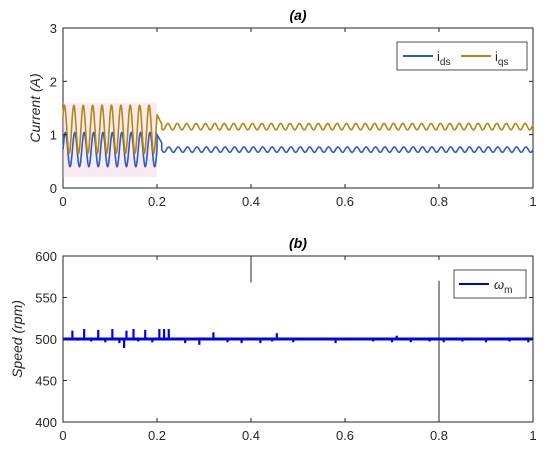  What do you see at coordinates (17, 339) in the screenshot?
I see `speed-y-axis-label: Speed (rpm)` at bounding box center [17, 339].